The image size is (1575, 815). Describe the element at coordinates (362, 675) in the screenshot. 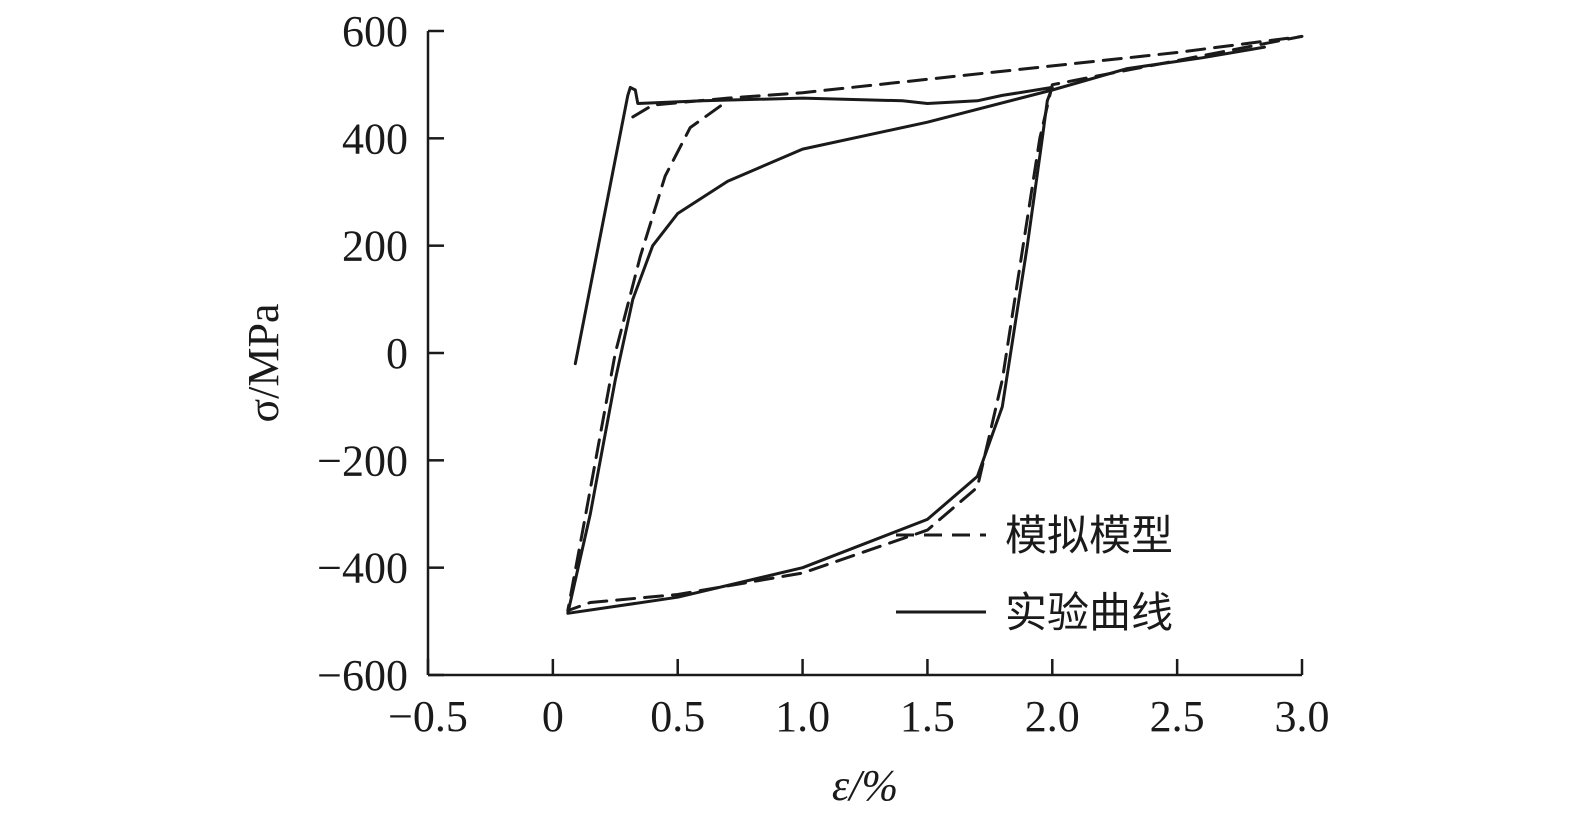

I see `y-tick-label: −600` at that location.